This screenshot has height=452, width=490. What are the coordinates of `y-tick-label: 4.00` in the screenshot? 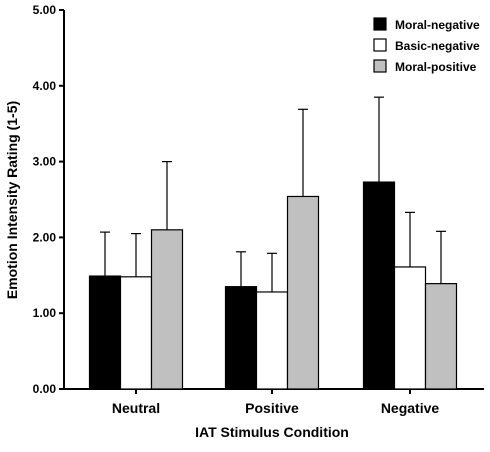 It's located at (45, 86).